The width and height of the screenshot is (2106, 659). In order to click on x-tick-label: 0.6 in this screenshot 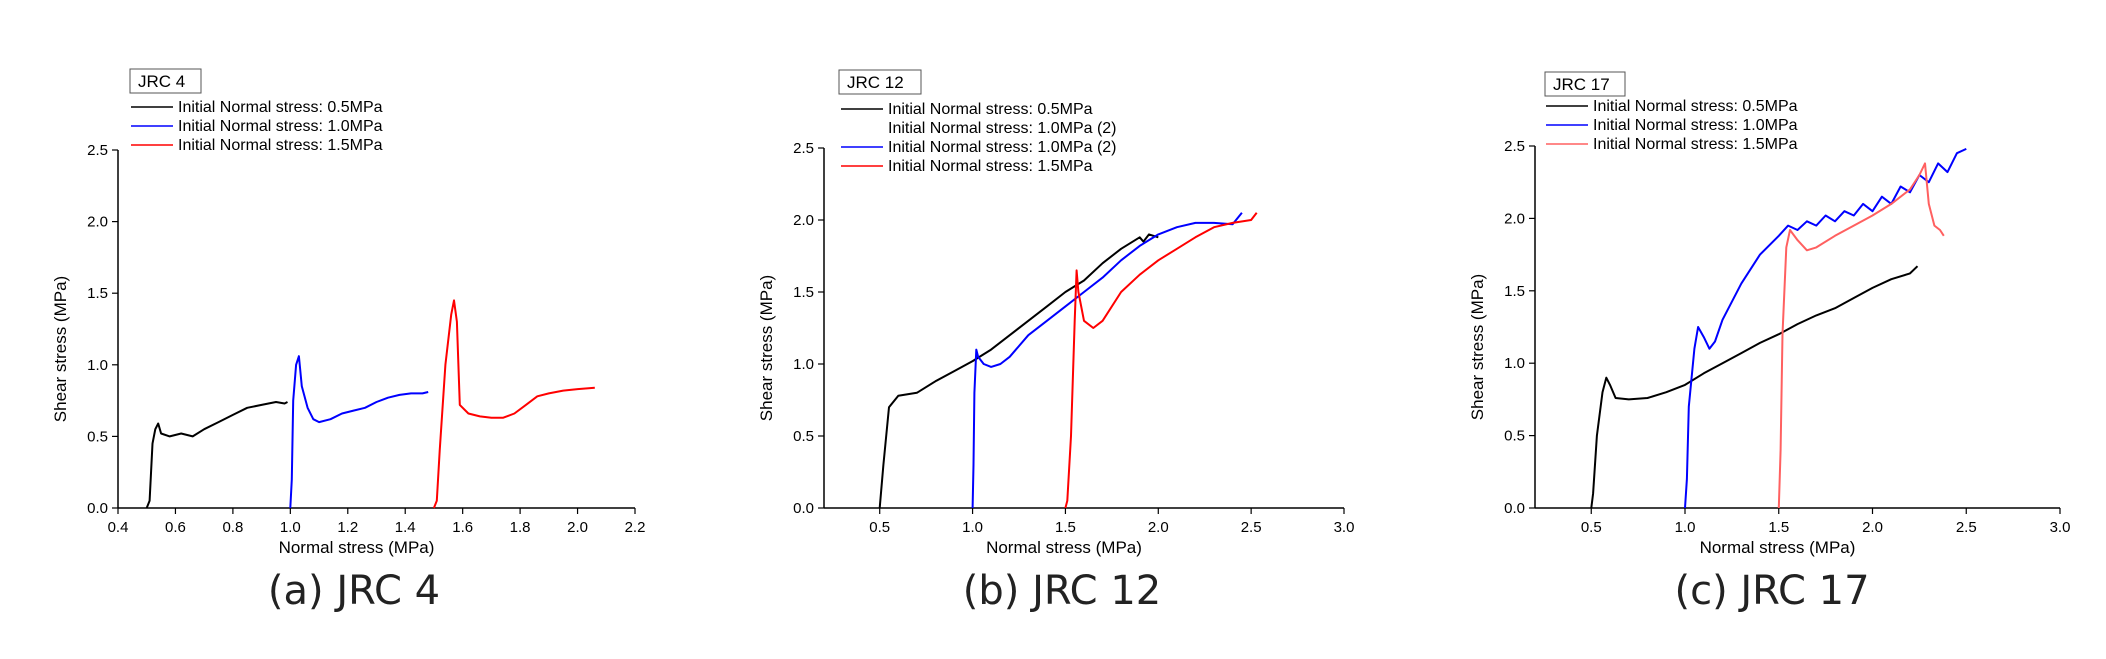, I will do `click(175, 527)`.